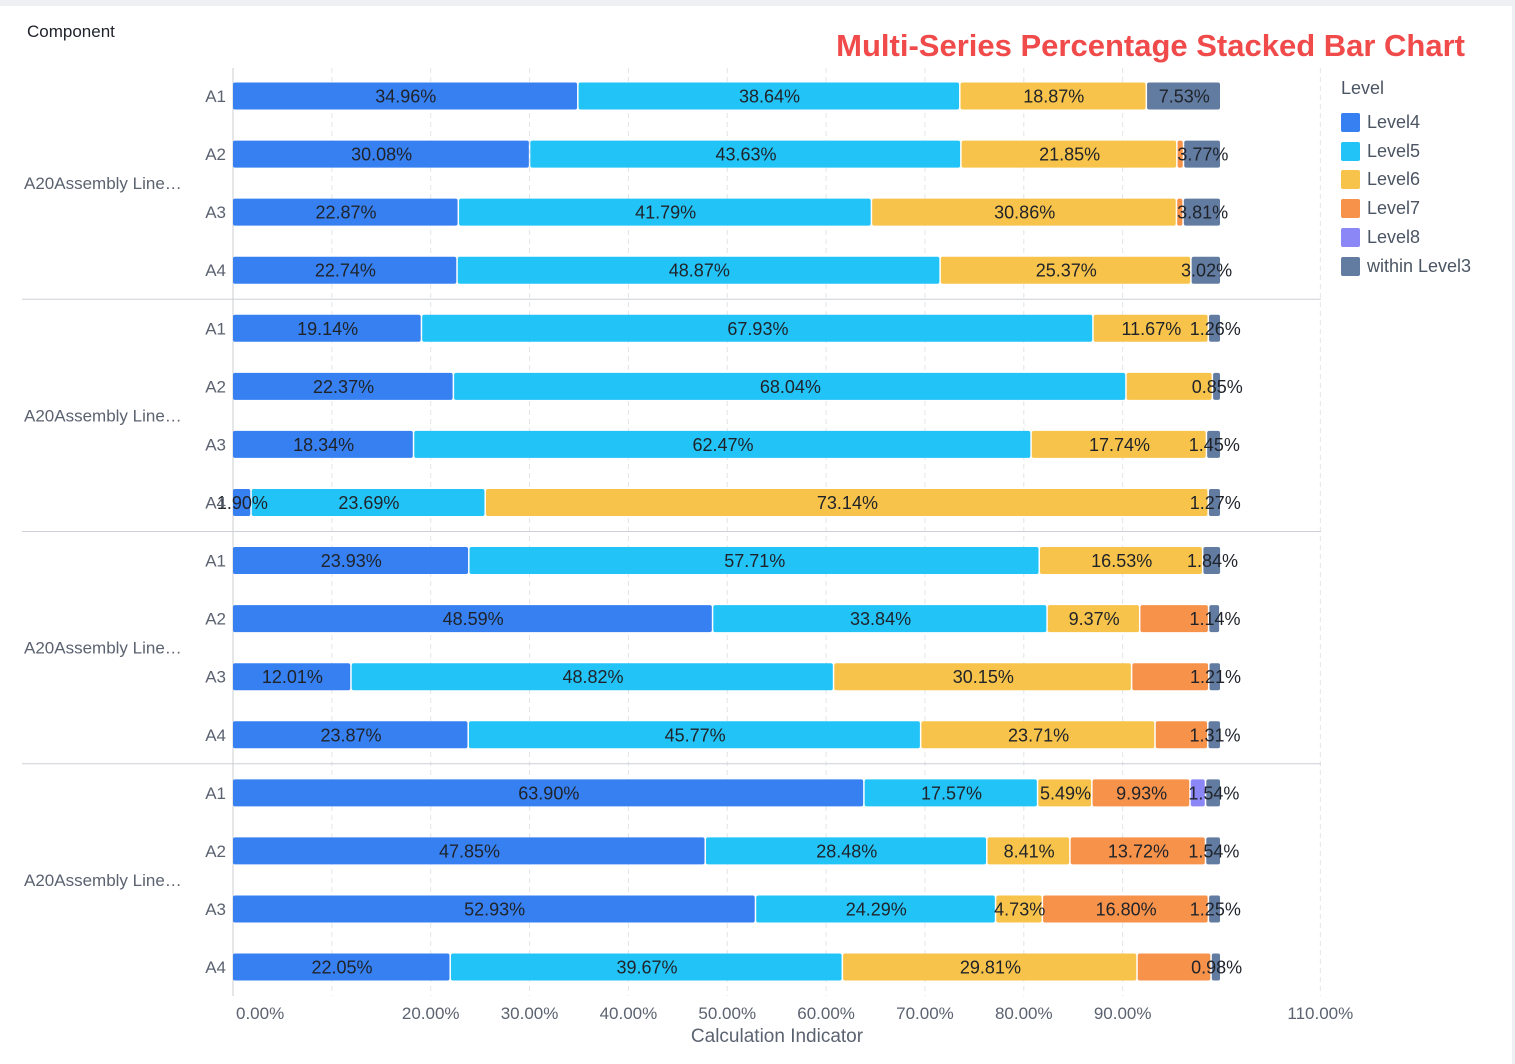 This screenshot has height=1064, width=1515. Describe the element at coordinates (530, 1013) in the screenshot. I see `x-tick-label: 30.00%` at that location.